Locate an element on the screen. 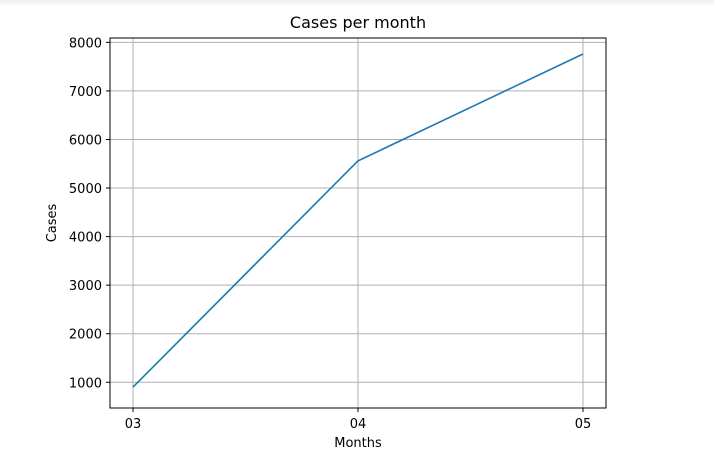 The width and height of the screenshot is (714, 463). x-tick-label: 04 is located at coordinates (358, 424).